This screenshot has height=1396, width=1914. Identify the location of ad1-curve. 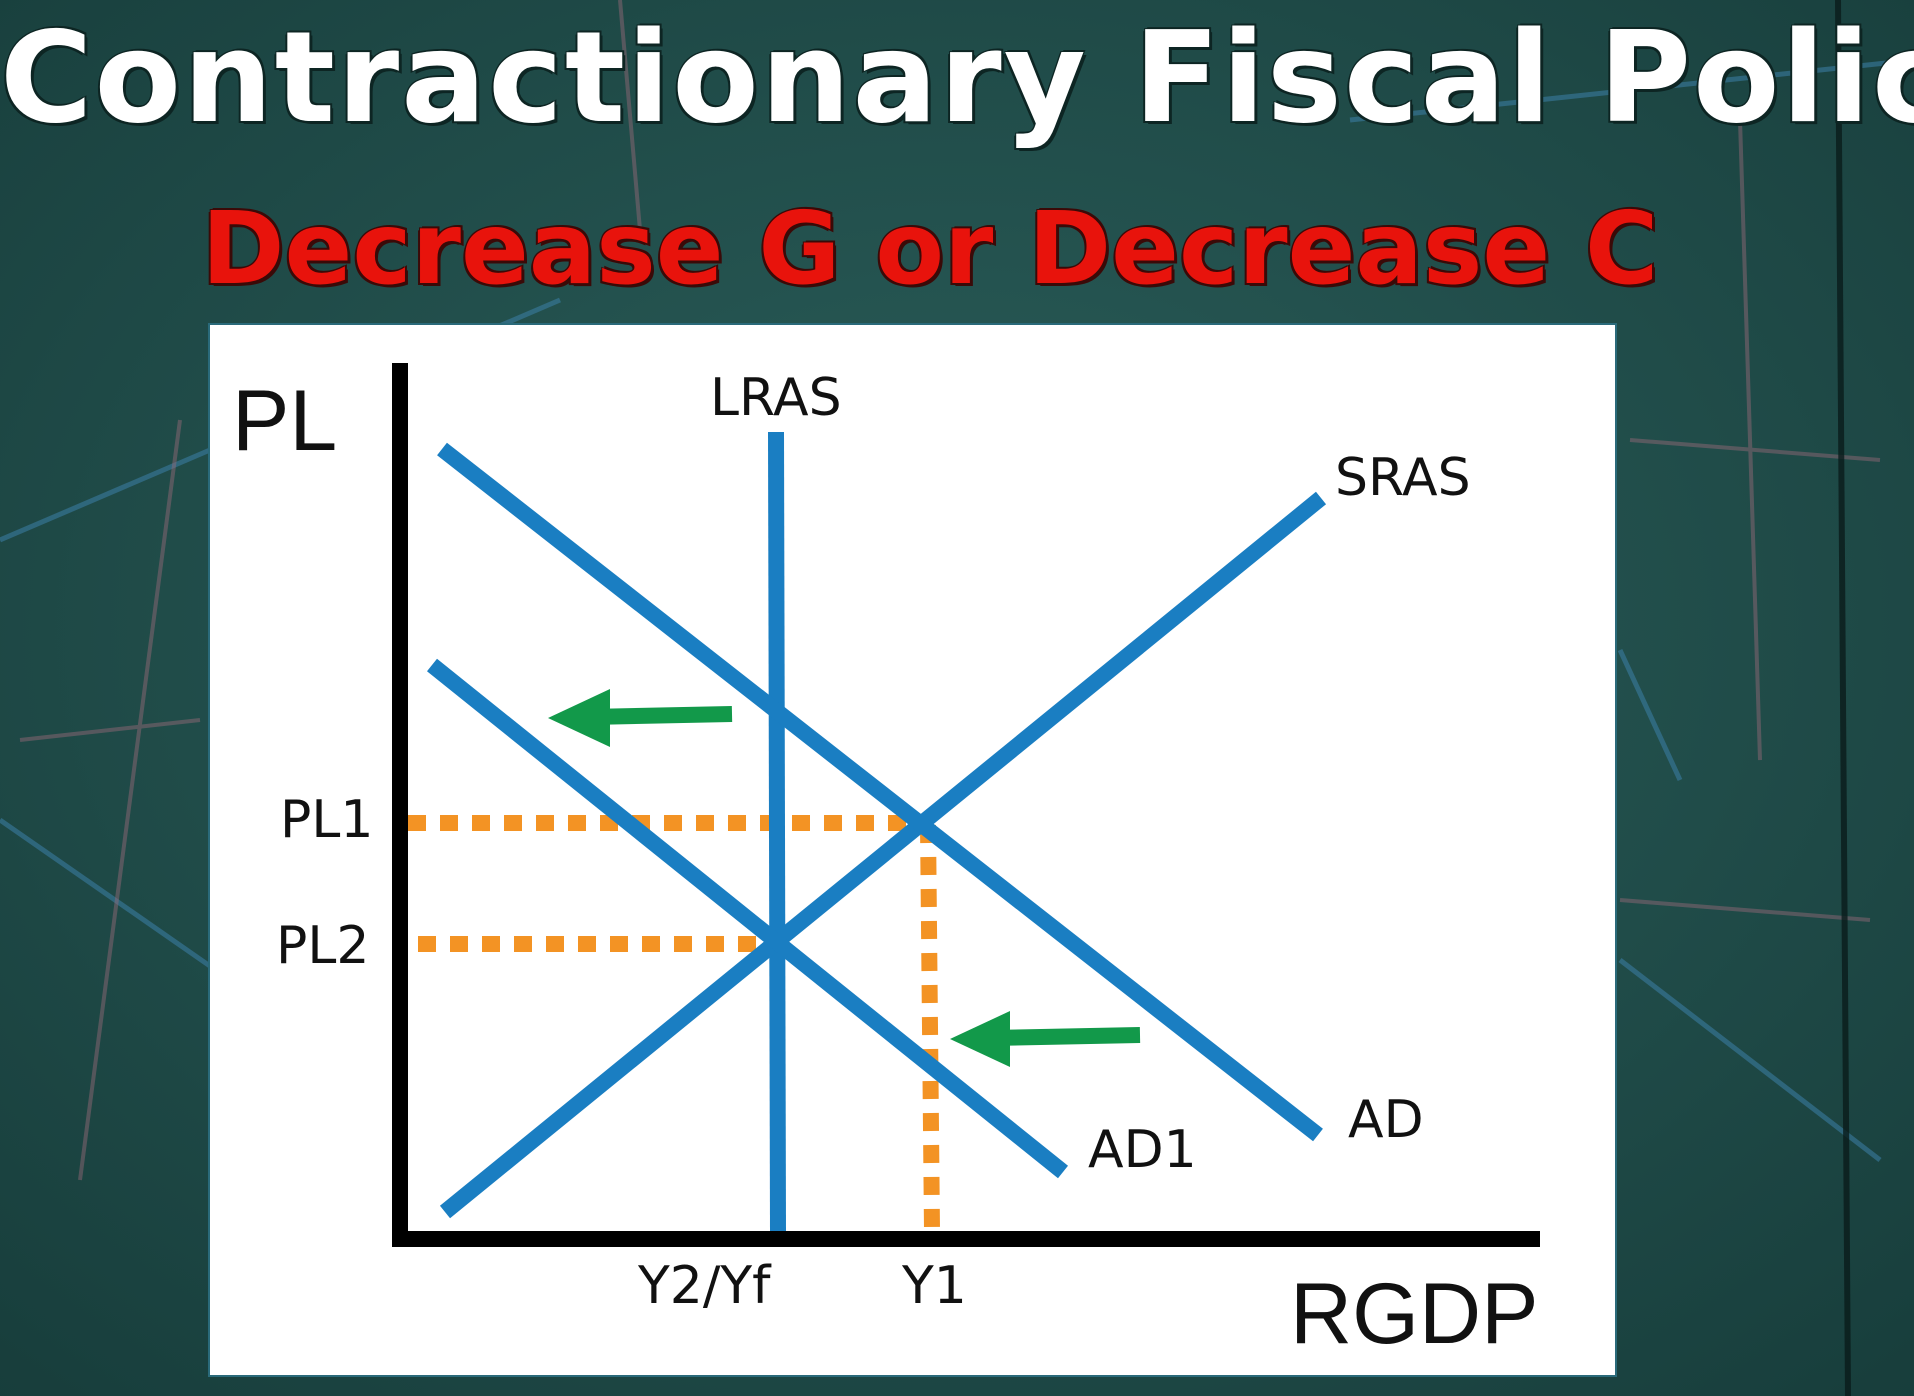
(747, 918).